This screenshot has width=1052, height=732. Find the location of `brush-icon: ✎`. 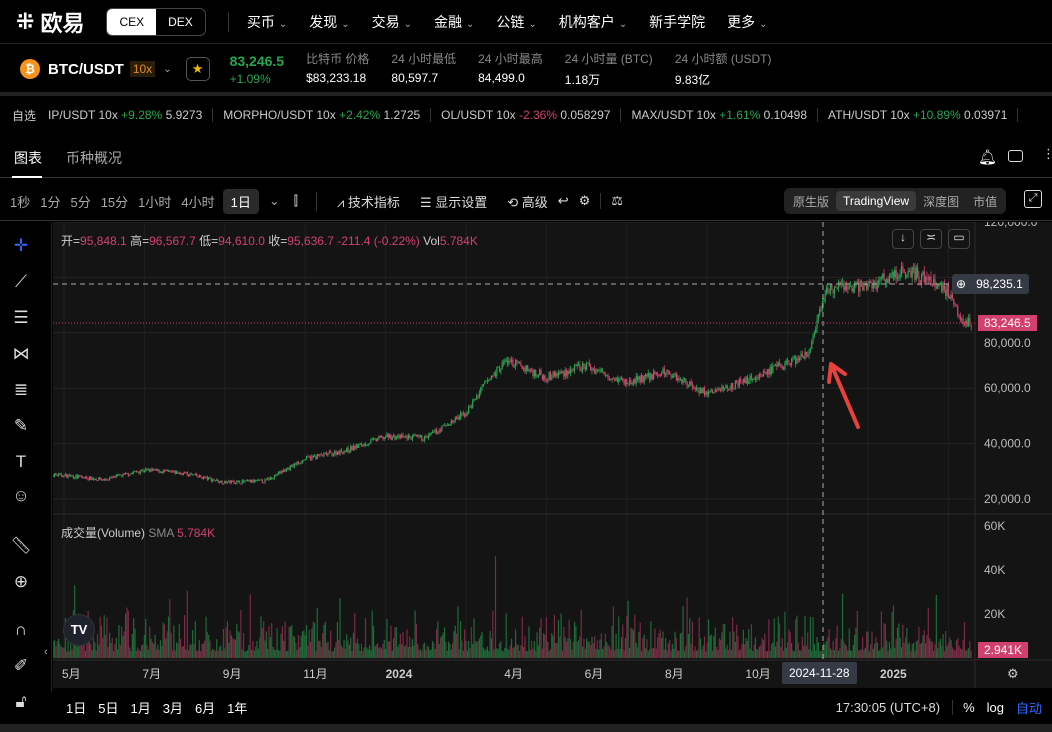

brush-icon: ✎ is located at coordinates (21, 425).